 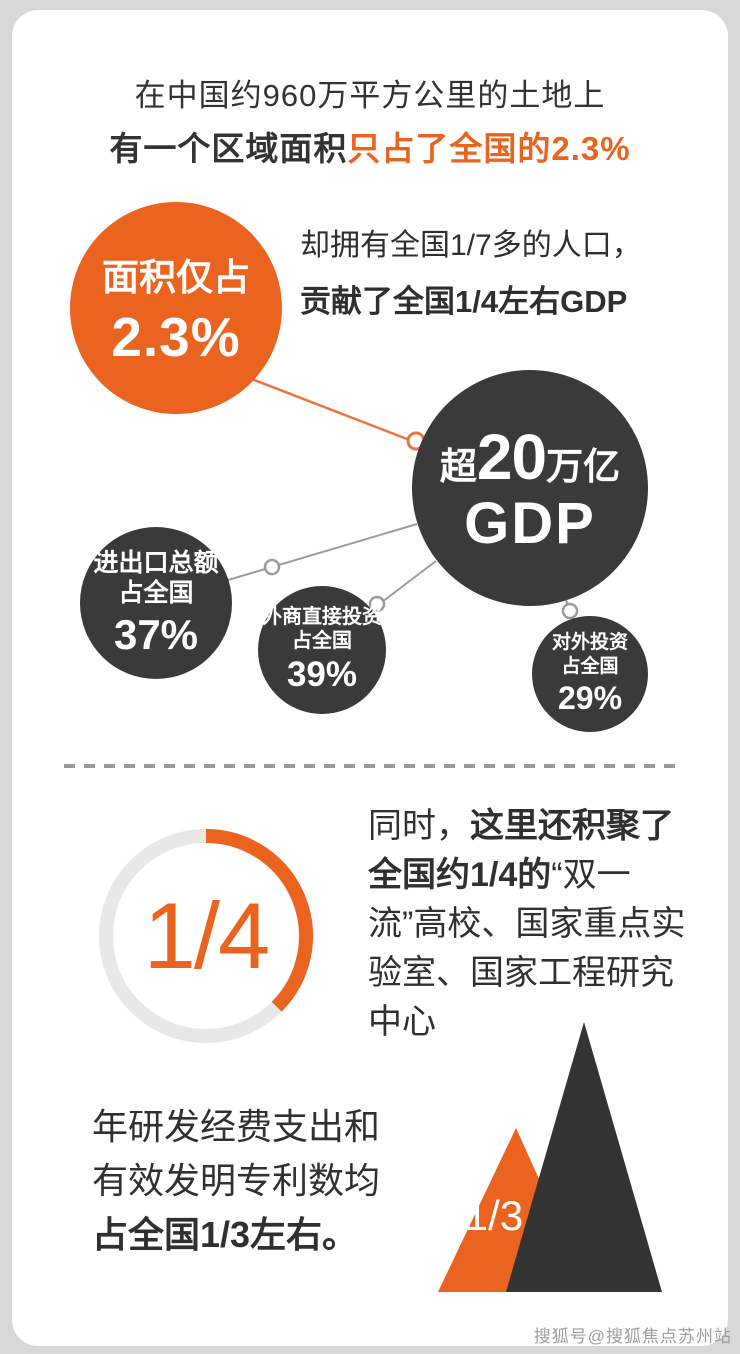 What do you see at coordinates (490, 270) in the screenshot?
I see `intro-text: 却拥有全国1/7多的人口， 贡献了全国1/4左右GDP` at bounding box center [490, 270].